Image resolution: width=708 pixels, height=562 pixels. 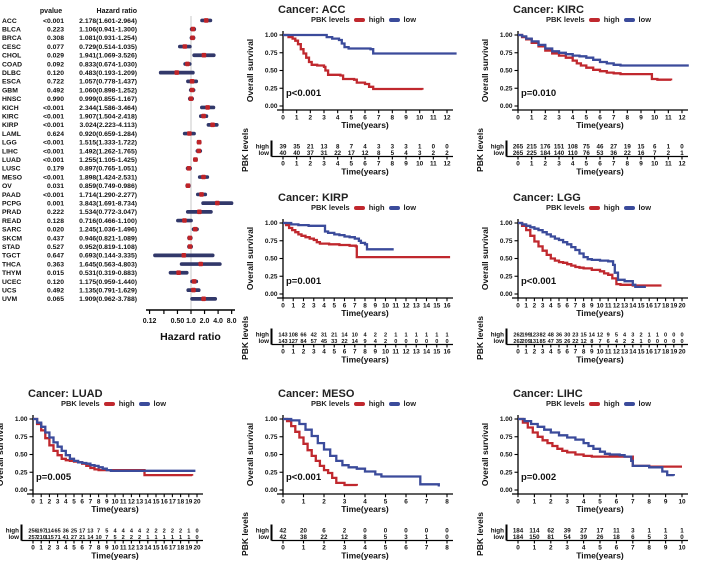 I want to click on risk-x-tick-label: 9, so click(x=592, y=352).